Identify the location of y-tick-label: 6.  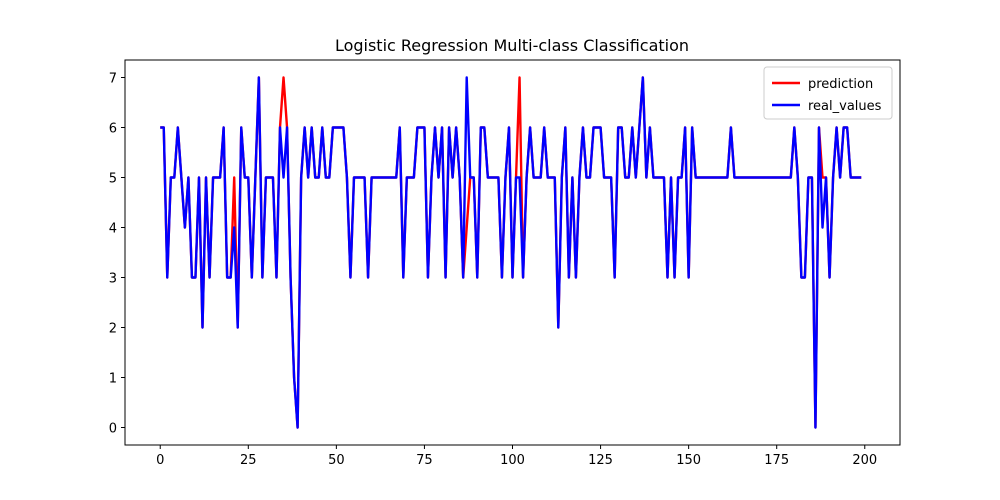
(113, 129).